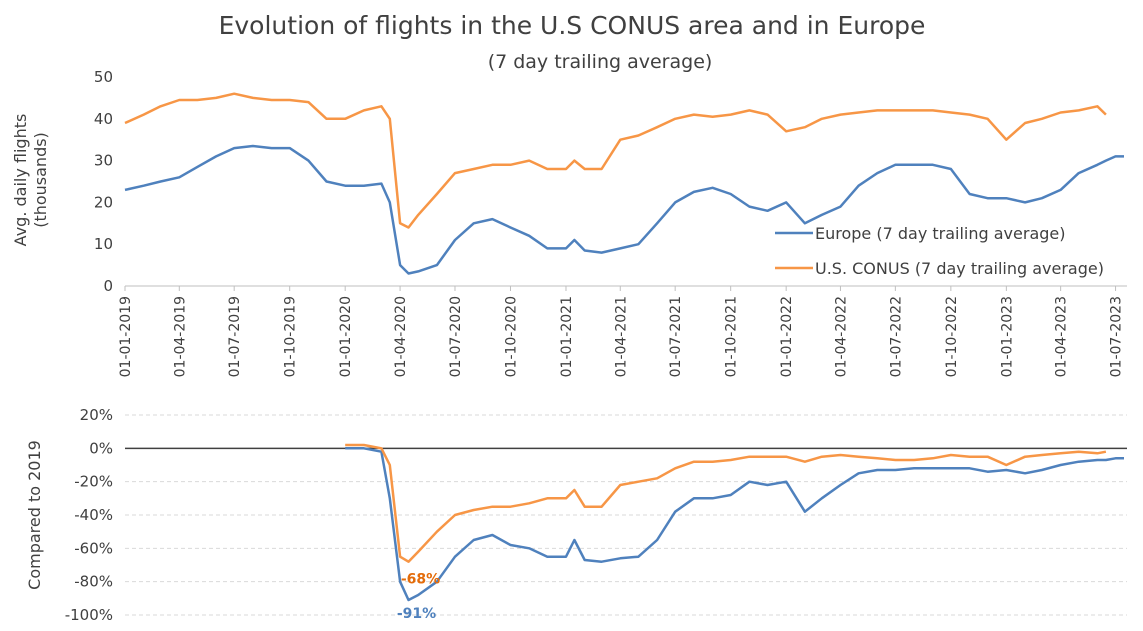 The image size is (1143, 631). Describe the element at coordinates (34, 515) in the screenshot. I see `y-axis-label: Compared to 2019` at that location.